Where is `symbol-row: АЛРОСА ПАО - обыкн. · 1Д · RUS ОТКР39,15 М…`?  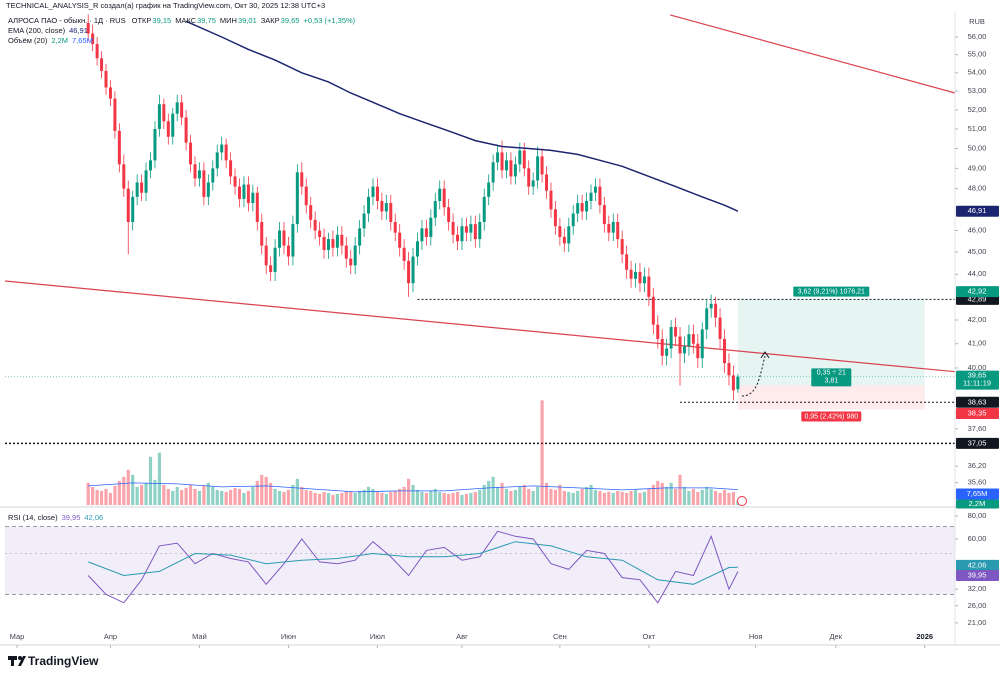
symbol-row: АЛРОСА ПАО - обыкн. · 1Д · RUS ОТКР39,15 М… is located at coordinates (182, 20).